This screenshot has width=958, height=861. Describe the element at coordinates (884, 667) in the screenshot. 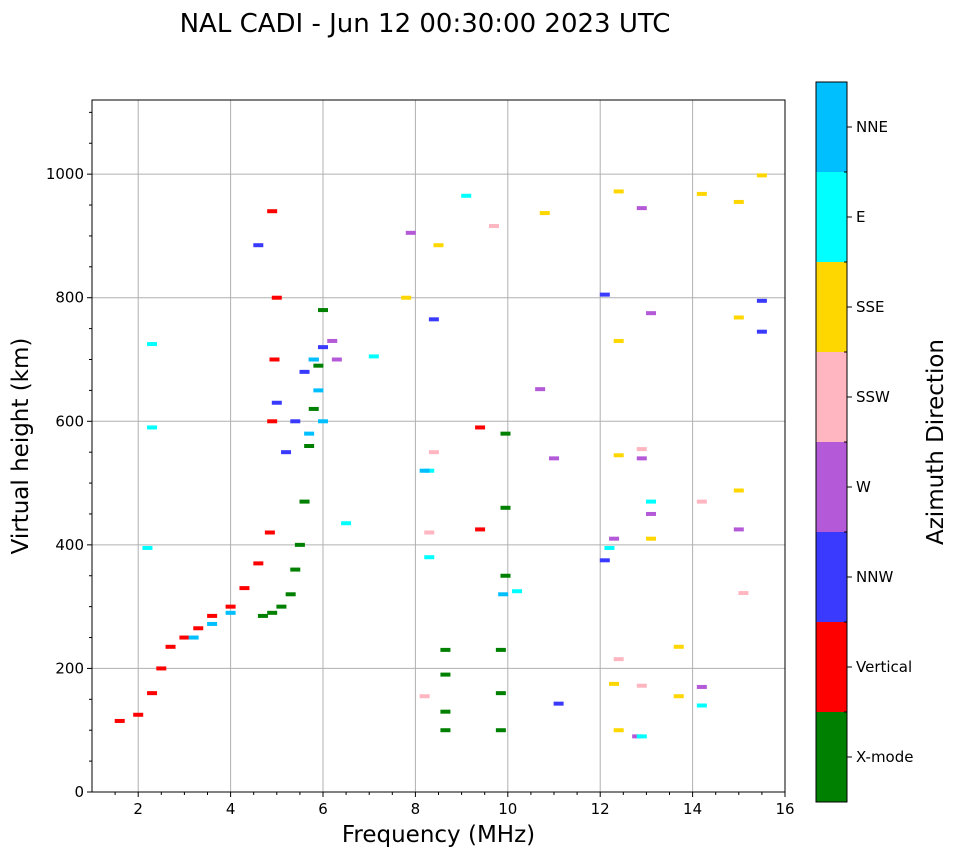

I see `colorbar-label-vertical: Vertical` at that location.